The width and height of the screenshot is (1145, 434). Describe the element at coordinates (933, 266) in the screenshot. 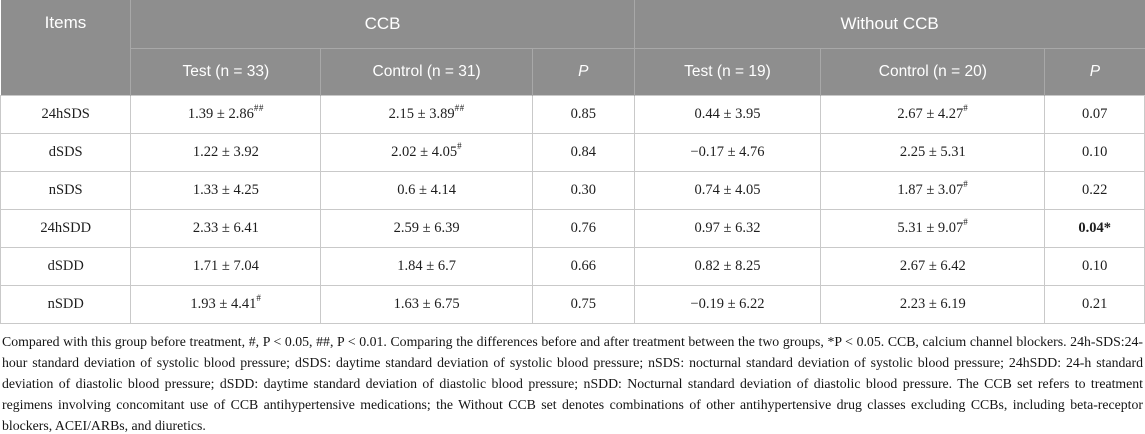

I see `data-cell: 2.67 ± 6.42` at that location.